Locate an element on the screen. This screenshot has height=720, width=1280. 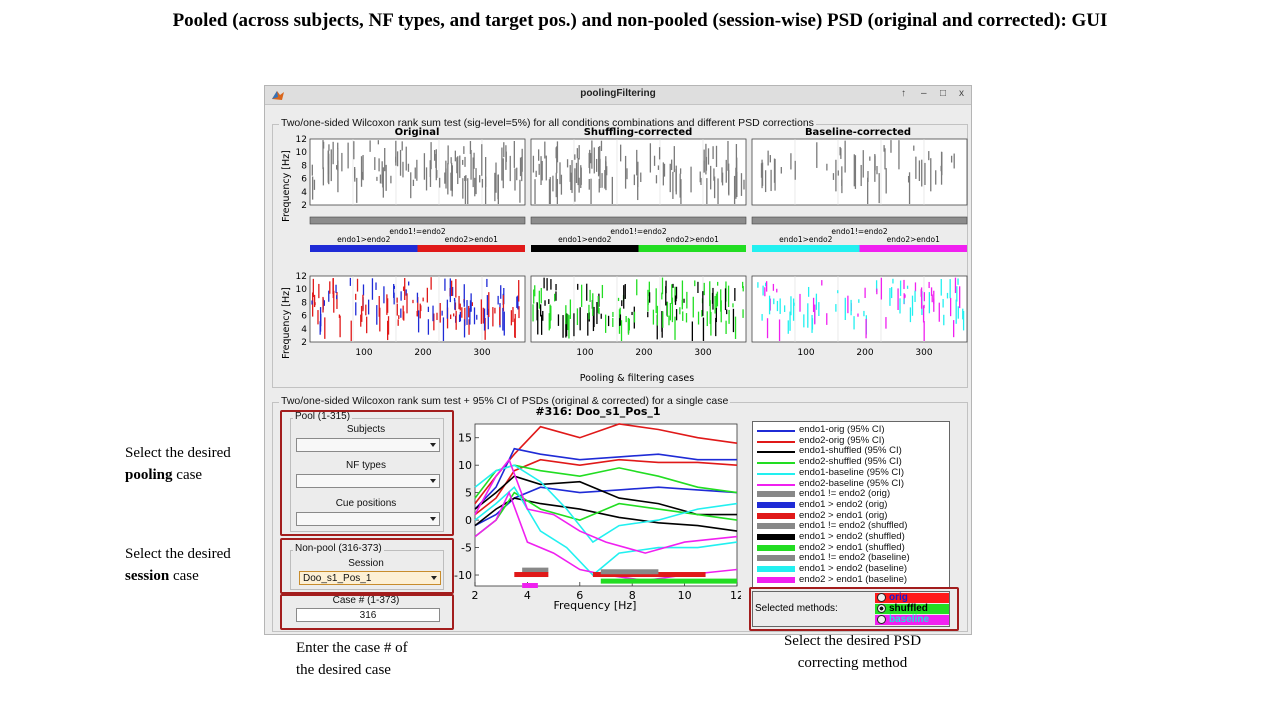
psd-x-tick-label: 12 is located at coordinates (735, 595).